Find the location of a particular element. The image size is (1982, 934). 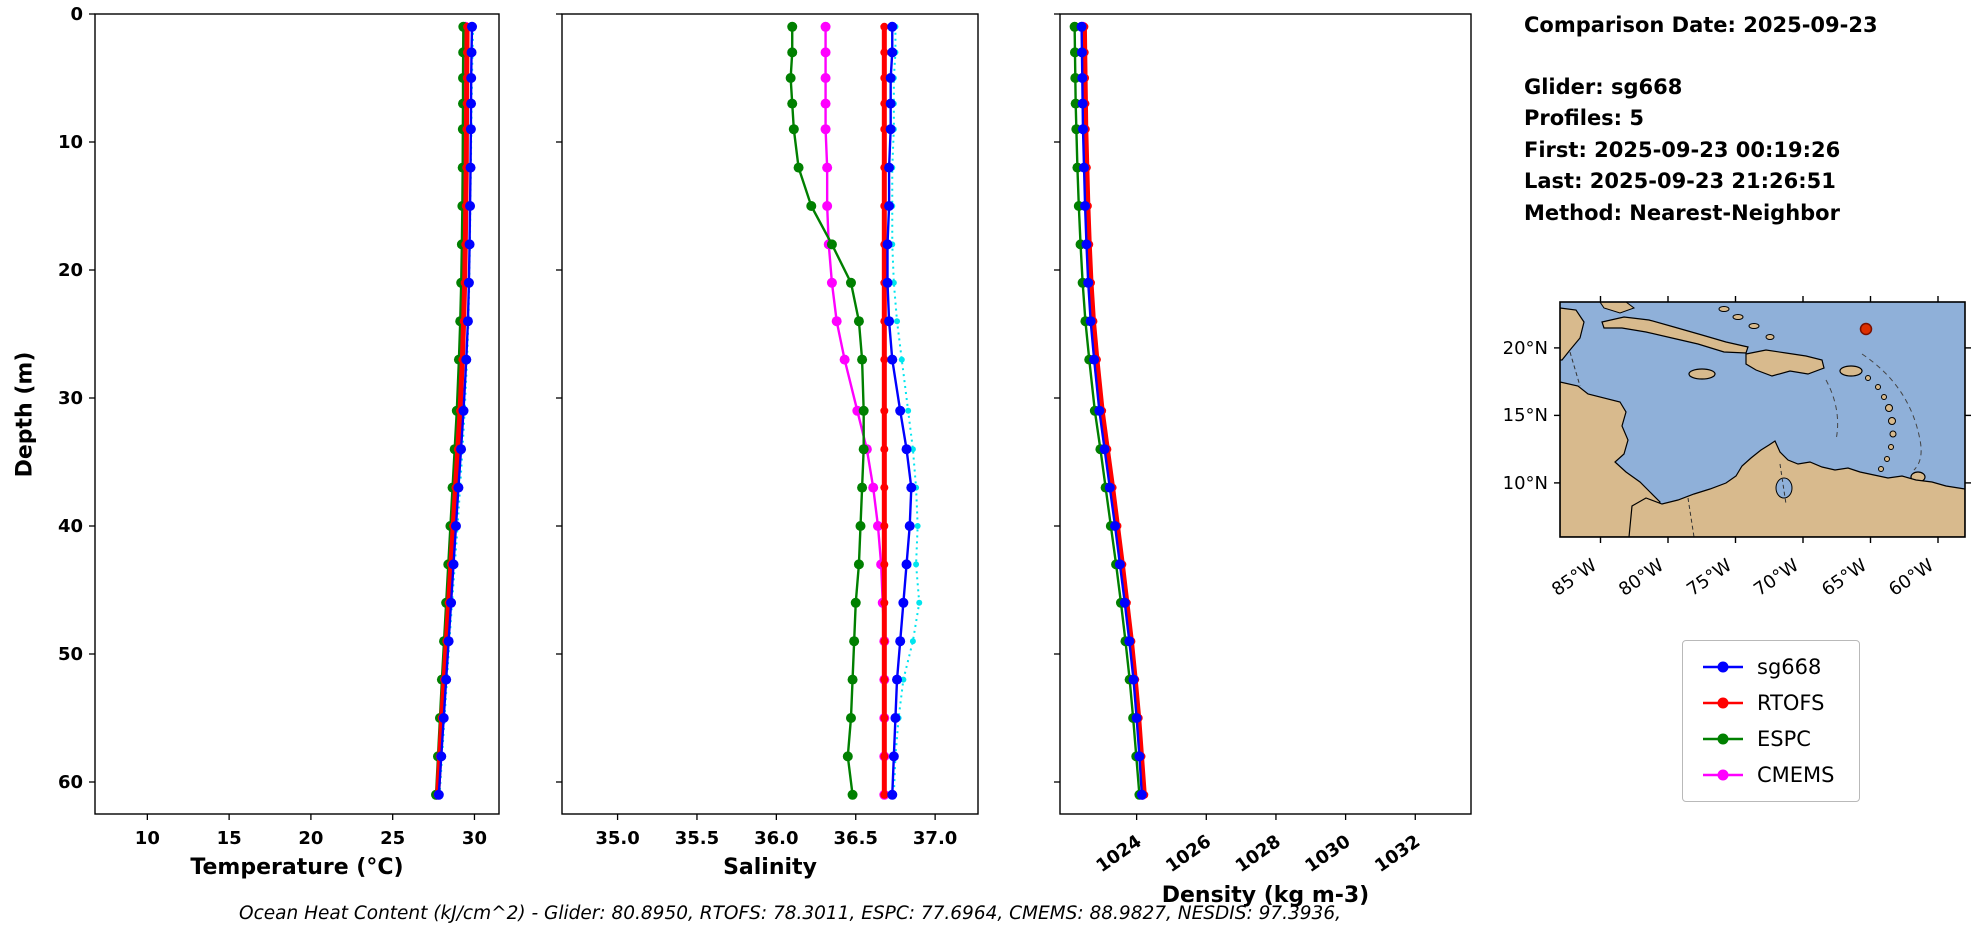

map-frame is located at coordinates (1762, 419).